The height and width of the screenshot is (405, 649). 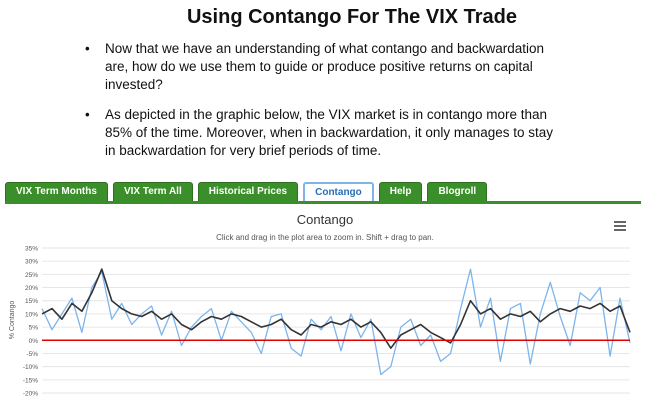 What do you see at coordinates (31, 249) in the screenshot?
I see `y-tick-label: 35%` at bounding box center [31, 249].